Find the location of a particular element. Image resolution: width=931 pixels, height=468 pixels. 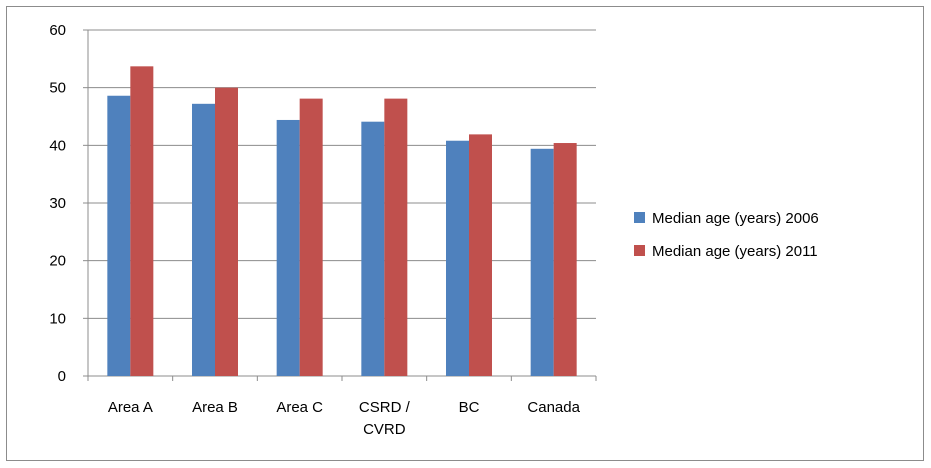

y-tick-label: 20 is located at coordinates (57, 261).